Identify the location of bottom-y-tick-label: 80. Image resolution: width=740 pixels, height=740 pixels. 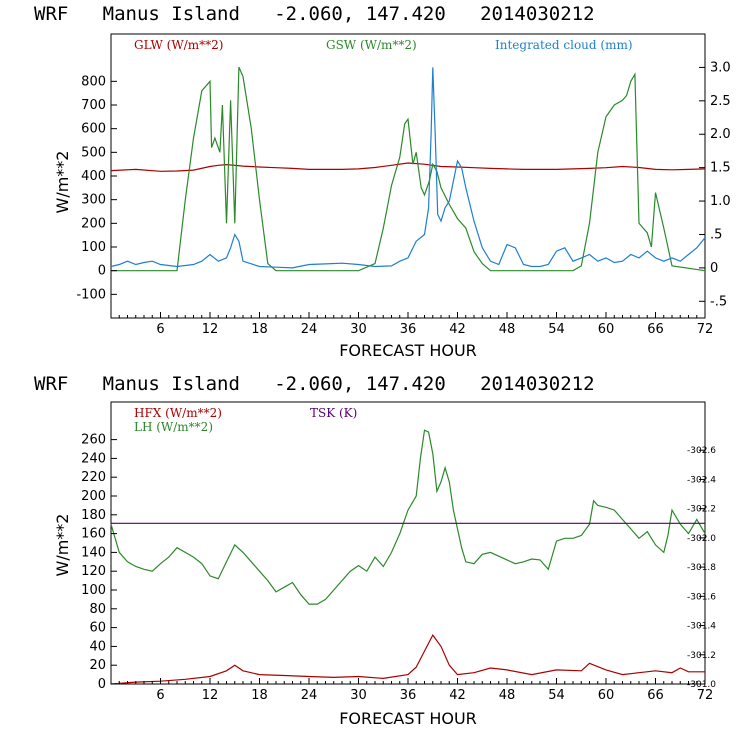
(97, 609).